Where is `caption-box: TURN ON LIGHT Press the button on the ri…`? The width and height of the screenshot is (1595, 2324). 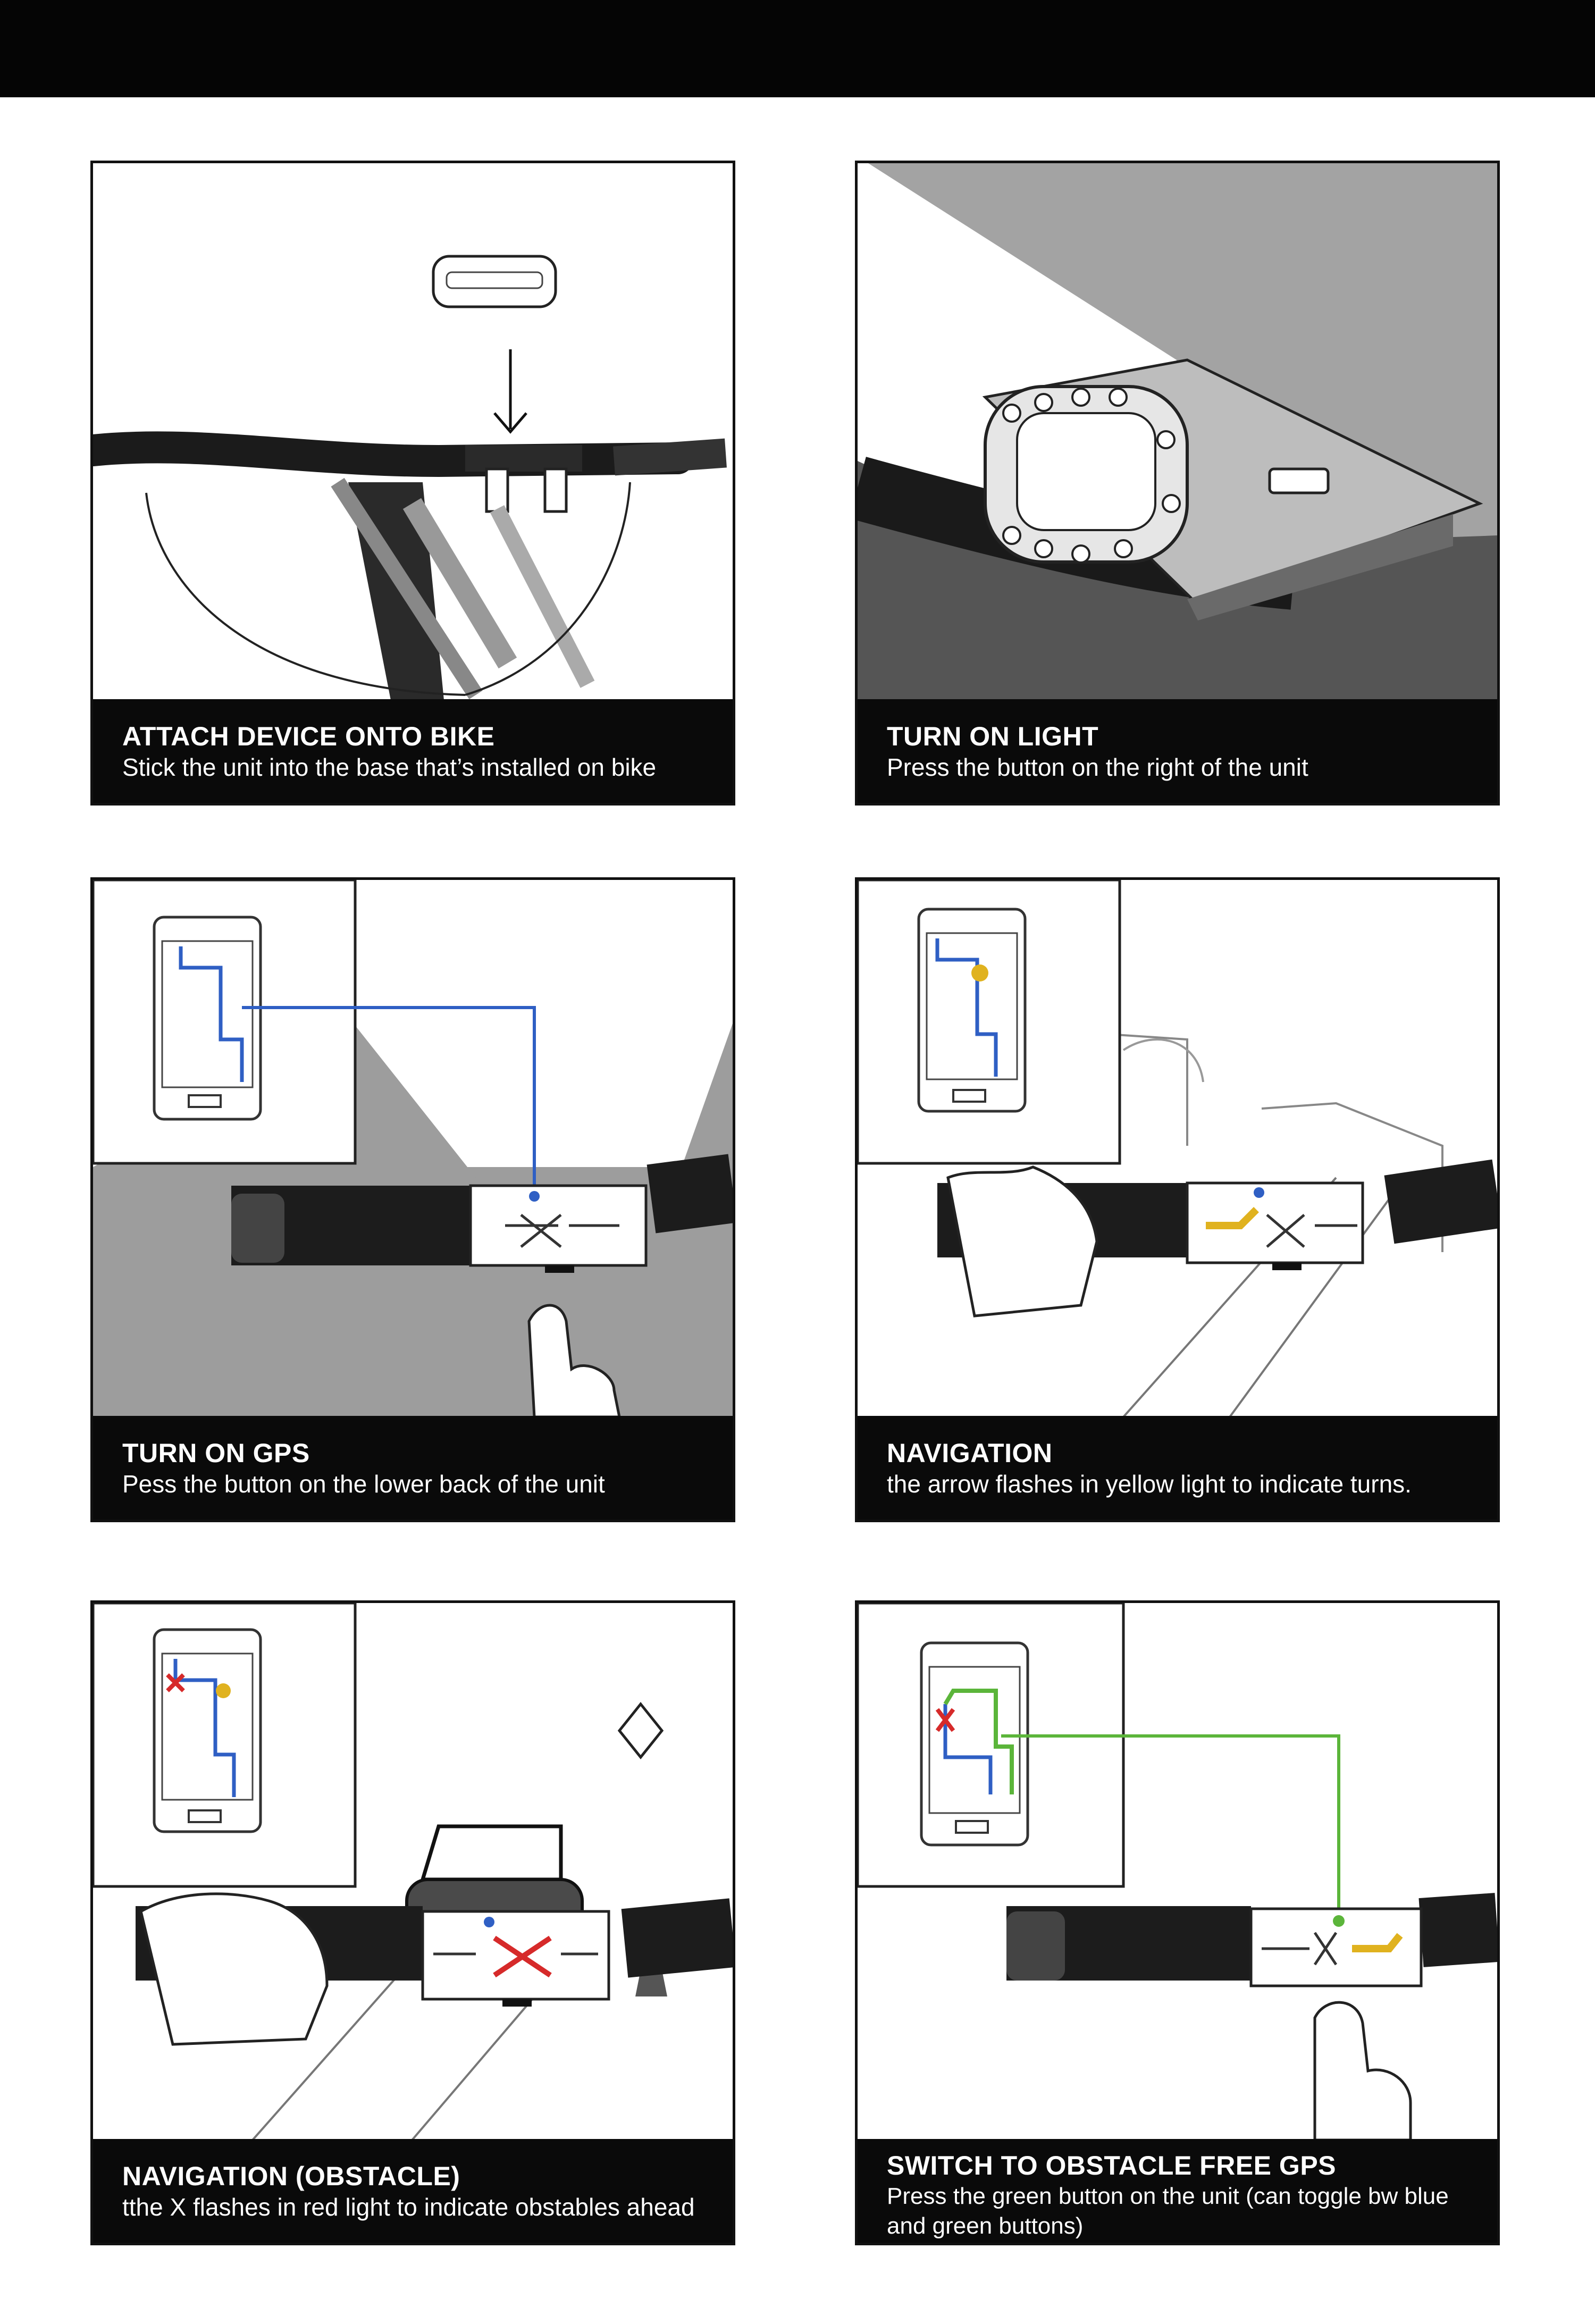
caption-box: TURN ON LIGHT Press the button on the ri… is located at coordinates (1177, 751).